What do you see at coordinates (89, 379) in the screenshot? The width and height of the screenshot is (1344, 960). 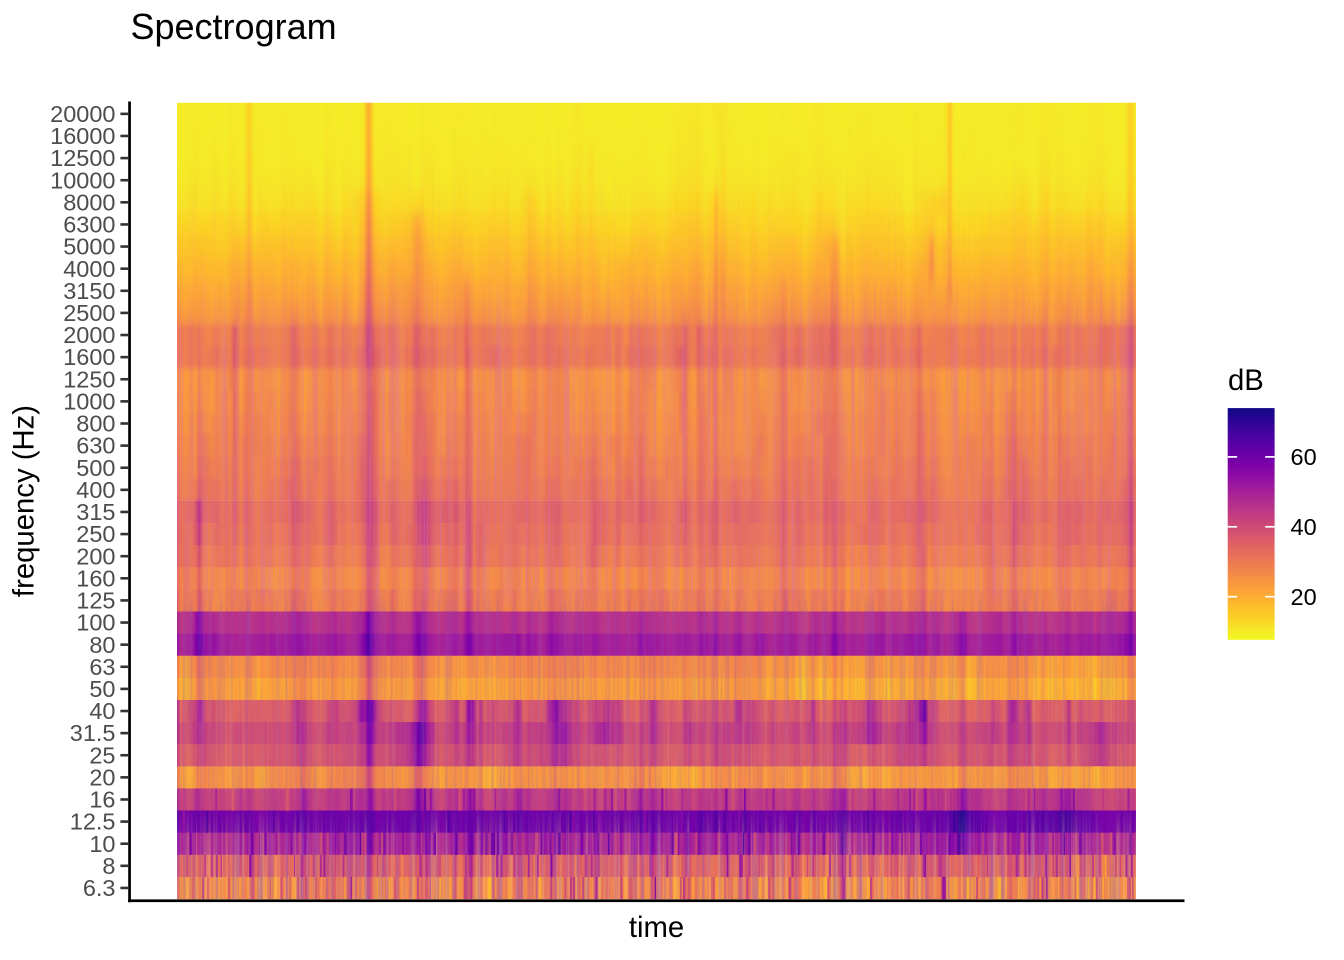 I see `svg-text: 1250` at bounding box center [89, 379].